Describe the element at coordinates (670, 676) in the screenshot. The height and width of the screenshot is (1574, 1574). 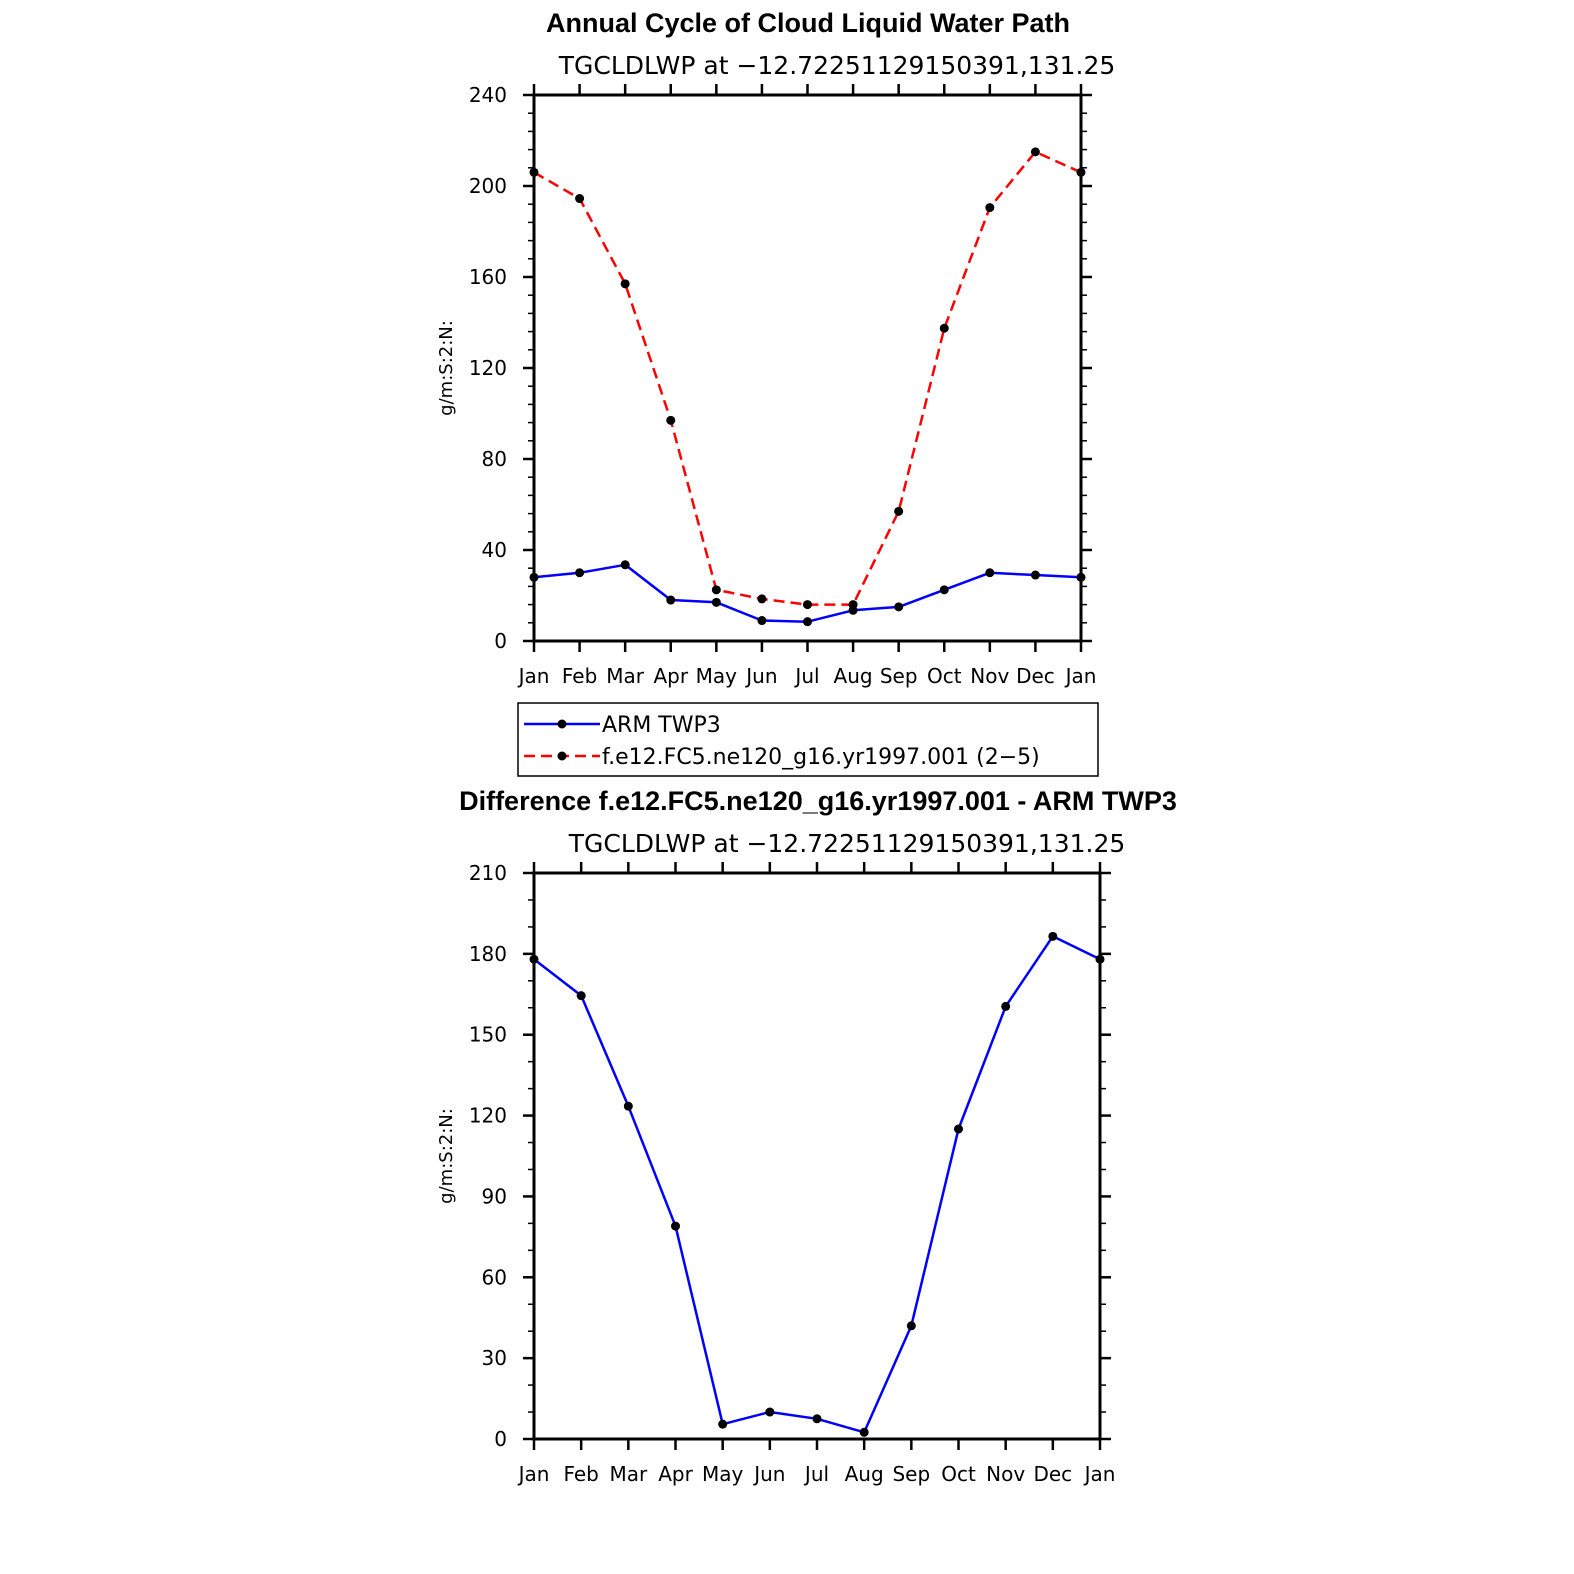
I see `chart1-x-tick-label: Apr` at that location.